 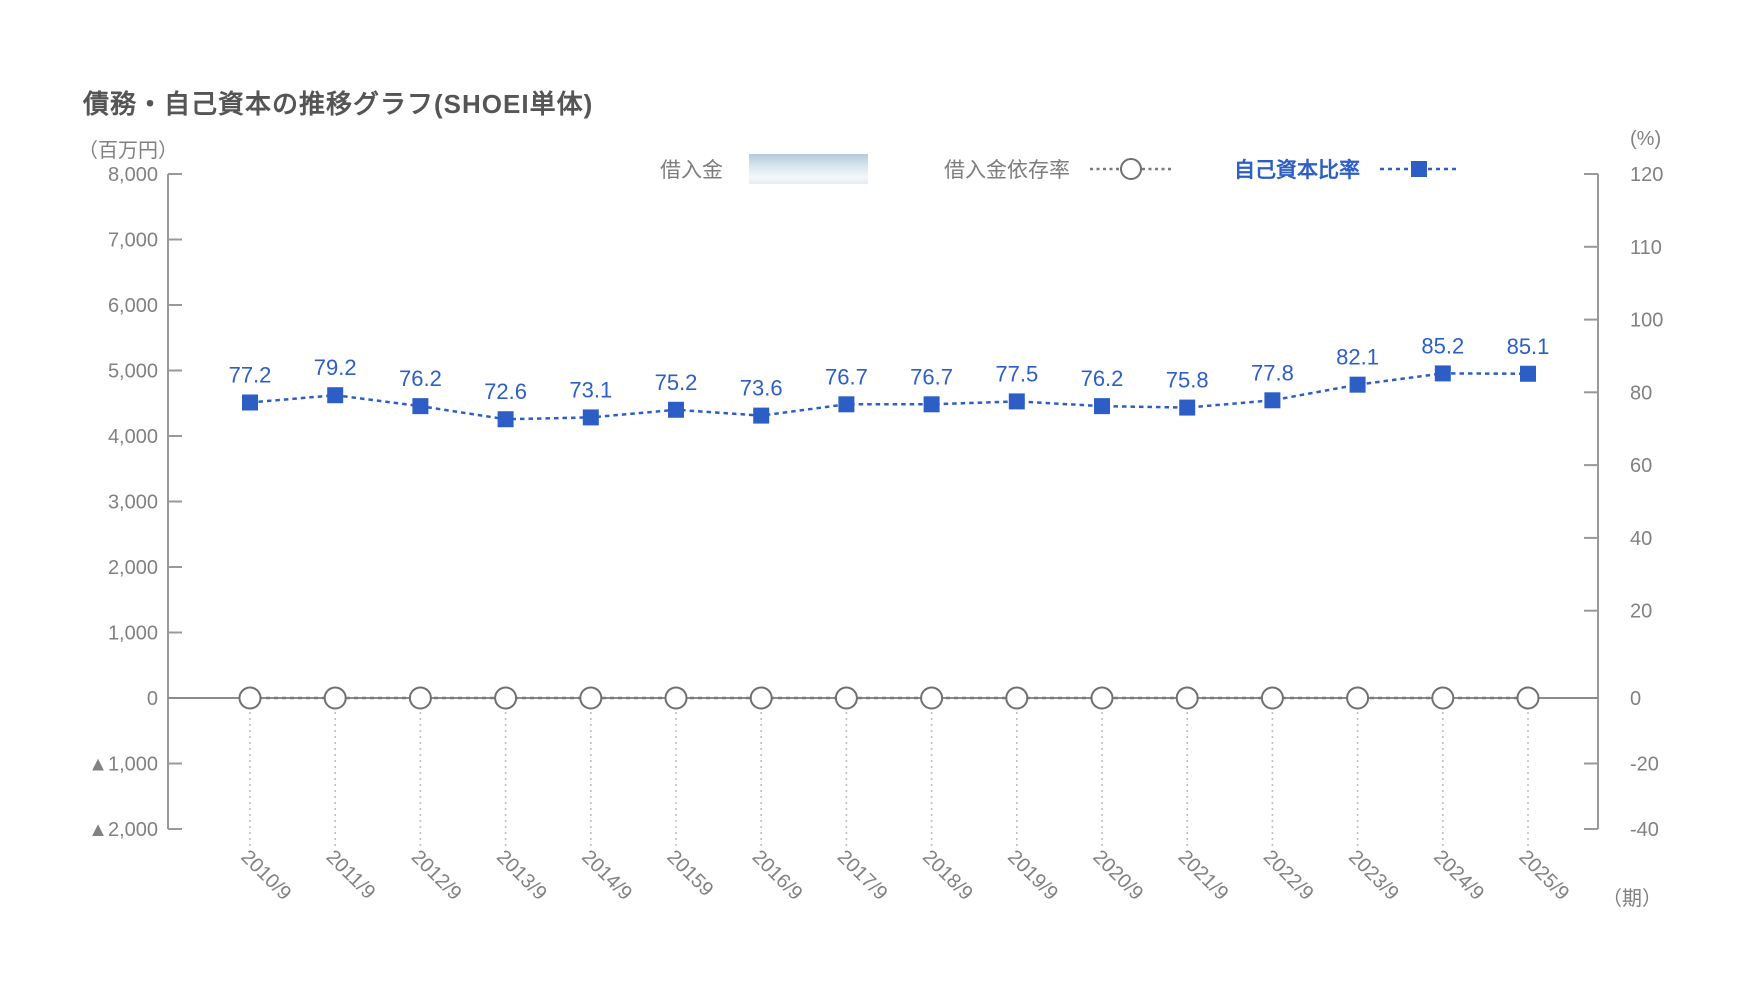 I want to click on equity-ratio-line, so click(x=889, y=396).